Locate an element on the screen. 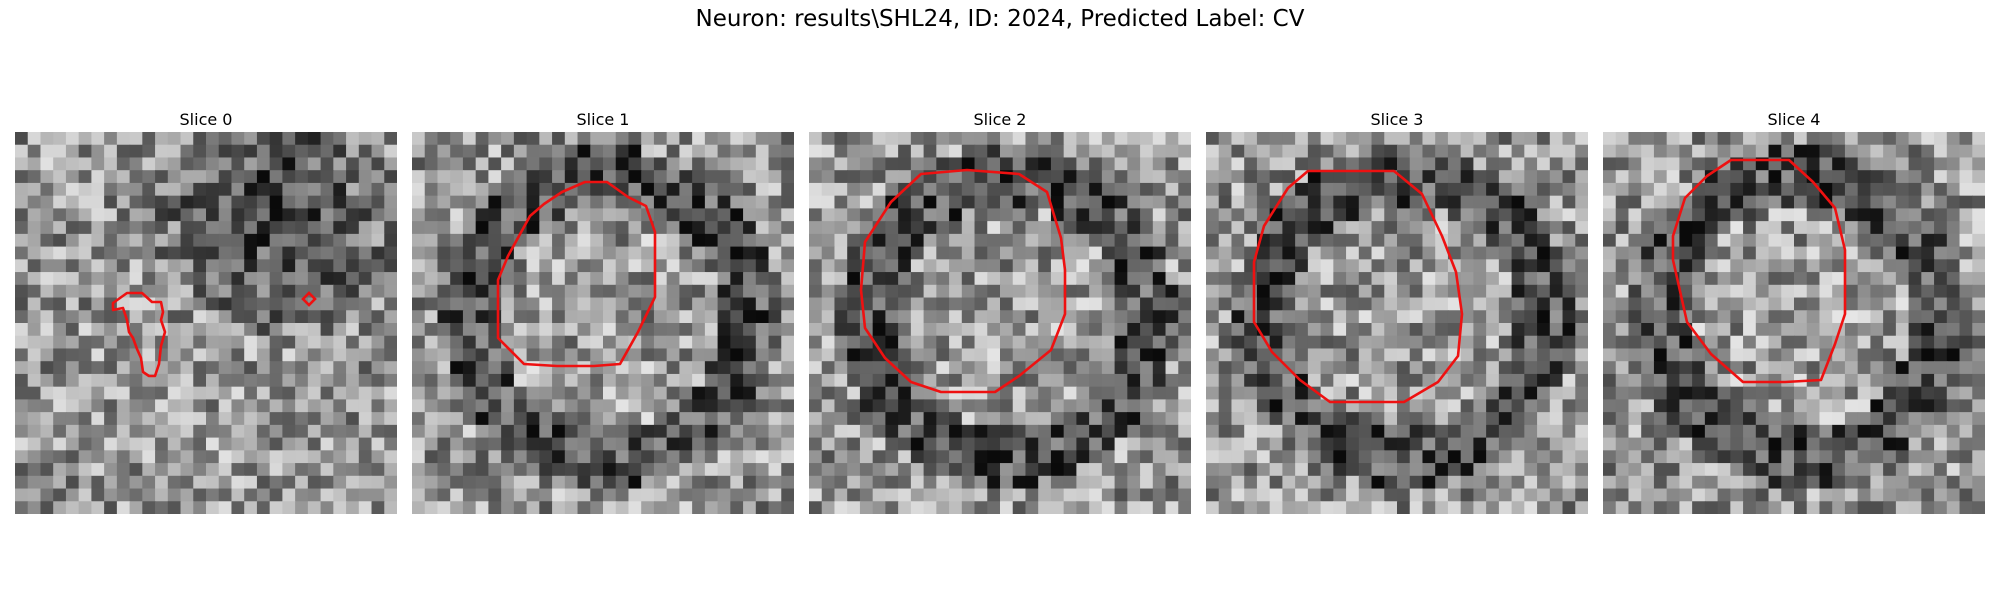  slice-title: Slice 4 is located at coordinates (1794, 119).